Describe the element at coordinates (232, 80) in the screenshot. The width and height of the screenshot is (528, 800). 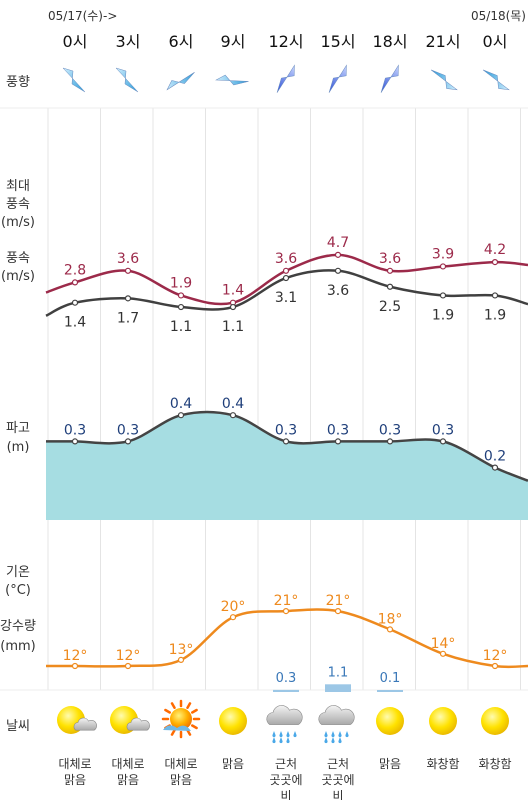
I see `arrow-s-icon` at that location.